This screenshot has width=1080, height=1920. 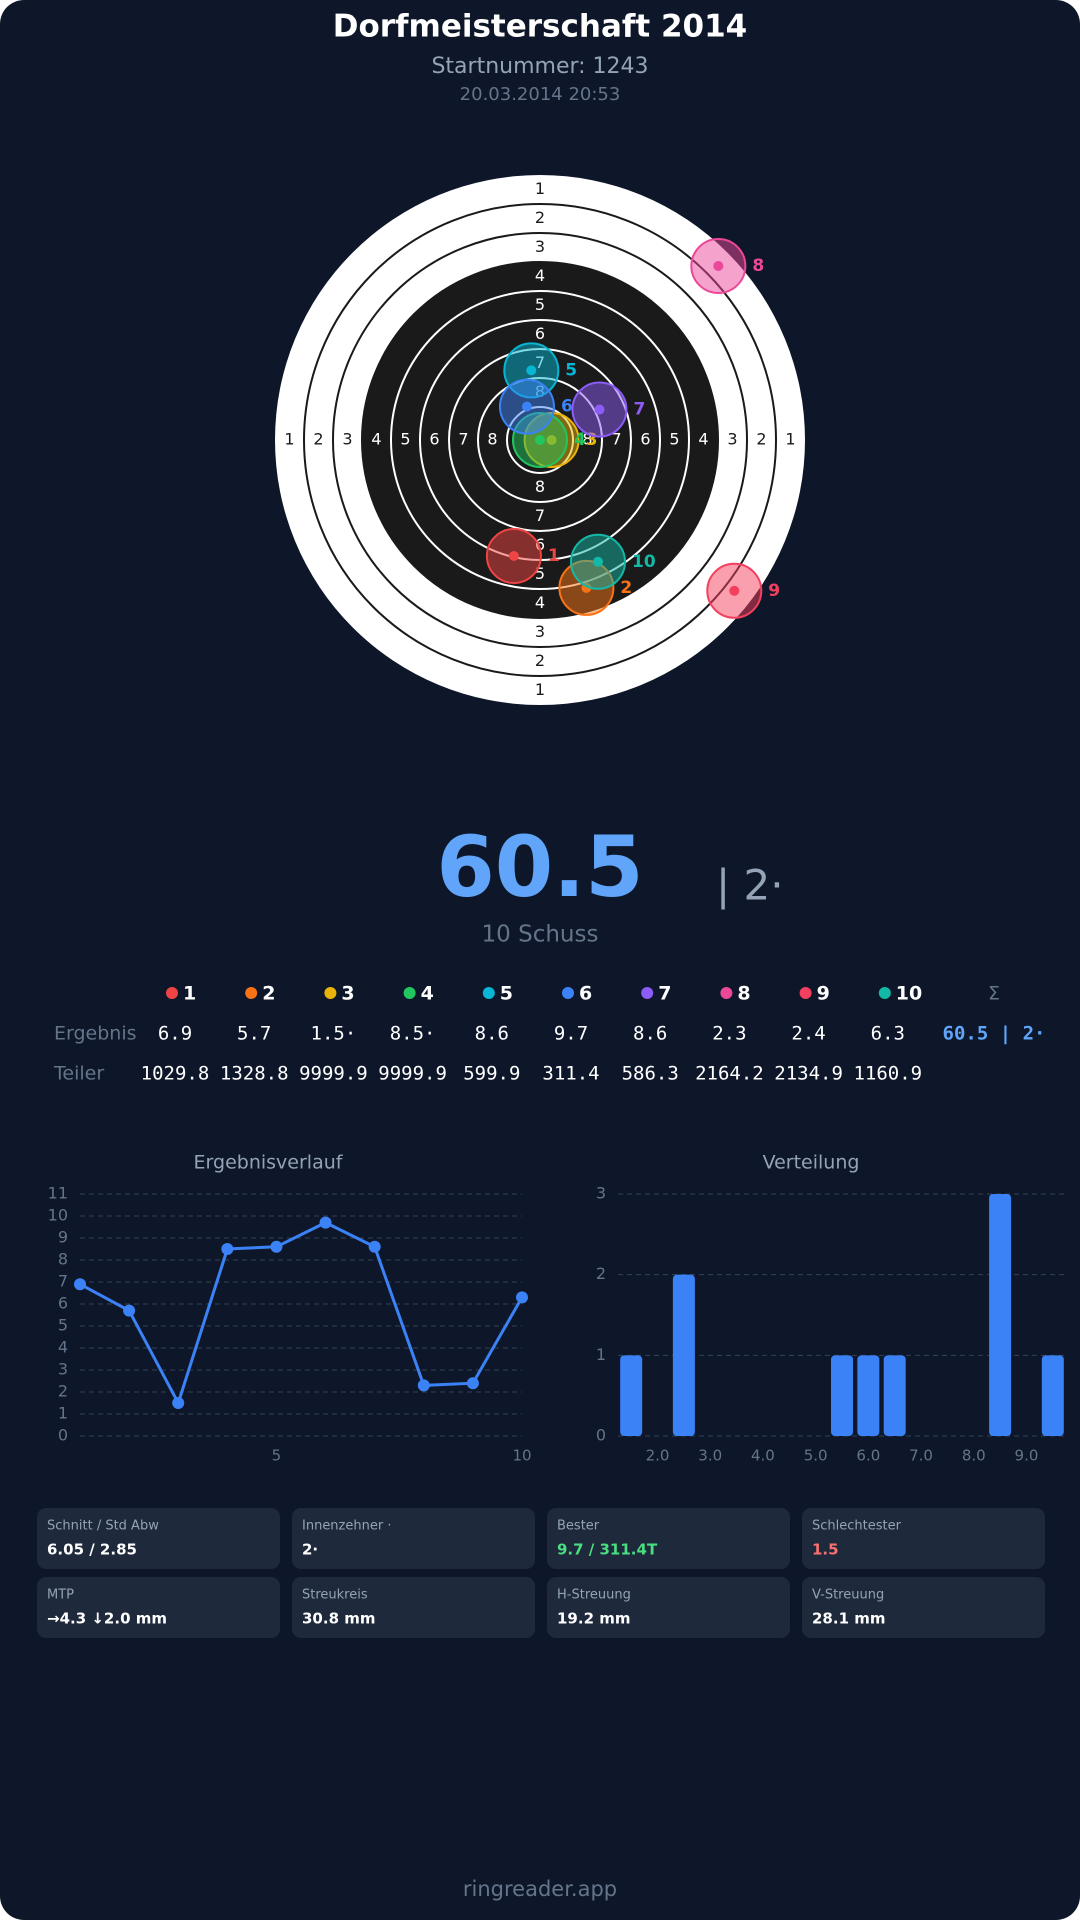 I want to click on stat-value: 2·, so click(x=310, y=1550).